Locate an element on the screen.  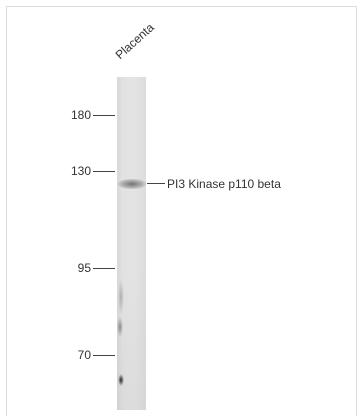
marker-label-130: 130 is located at coordinates (80, 171).